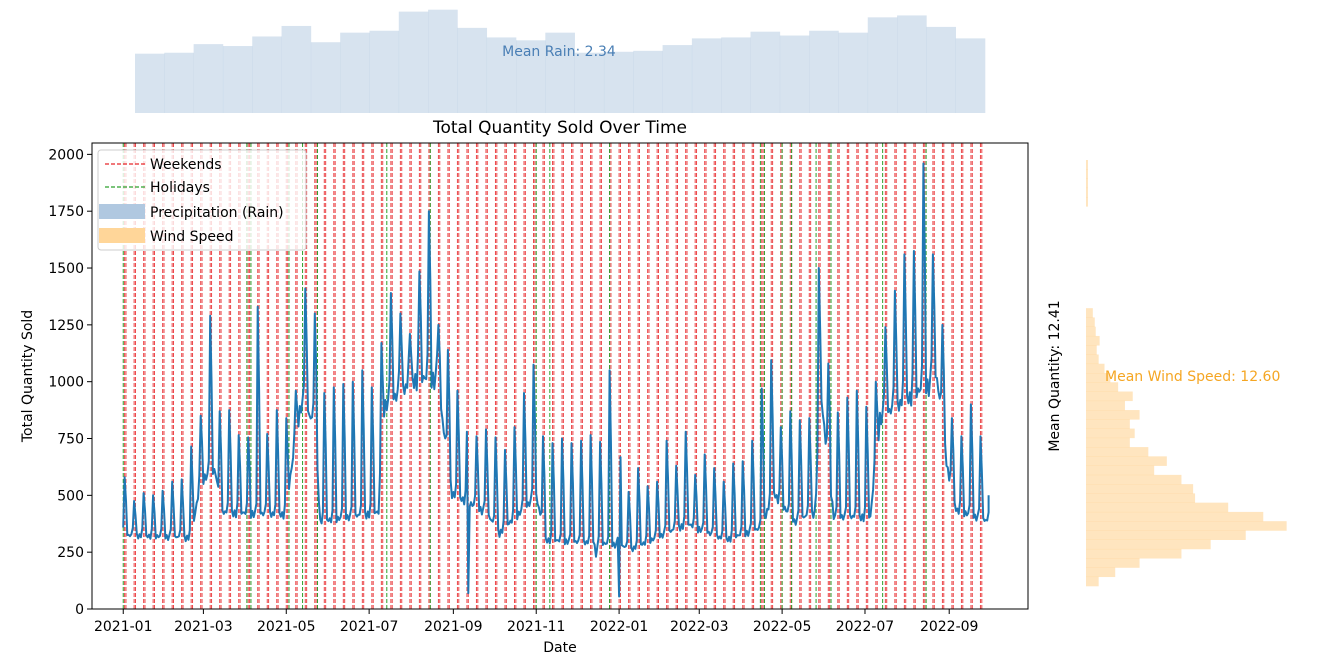 Image resolution: width=1336 pixels, height=657 pixels. I want to click on y-axis-label: Total Quantity Sold, so click(28, 376).